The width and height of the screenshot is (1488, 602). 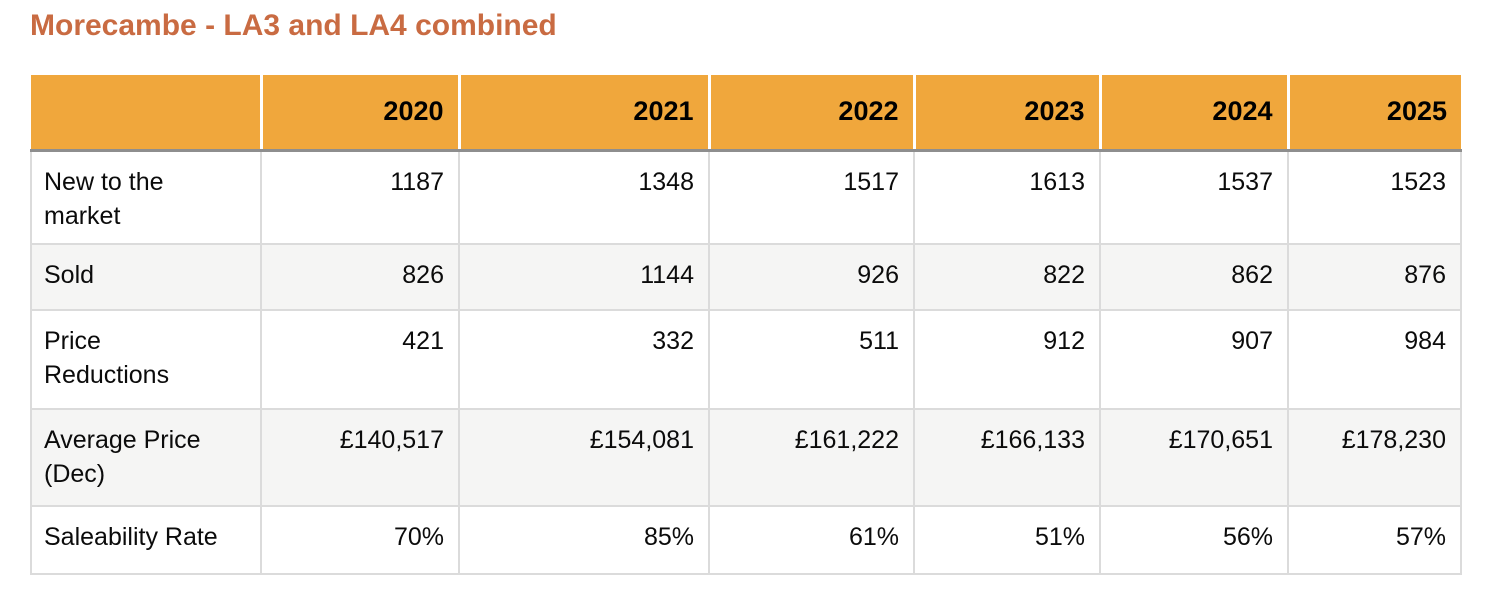 I want to click on table-cell: 57%, so click(x=1374, y=540).